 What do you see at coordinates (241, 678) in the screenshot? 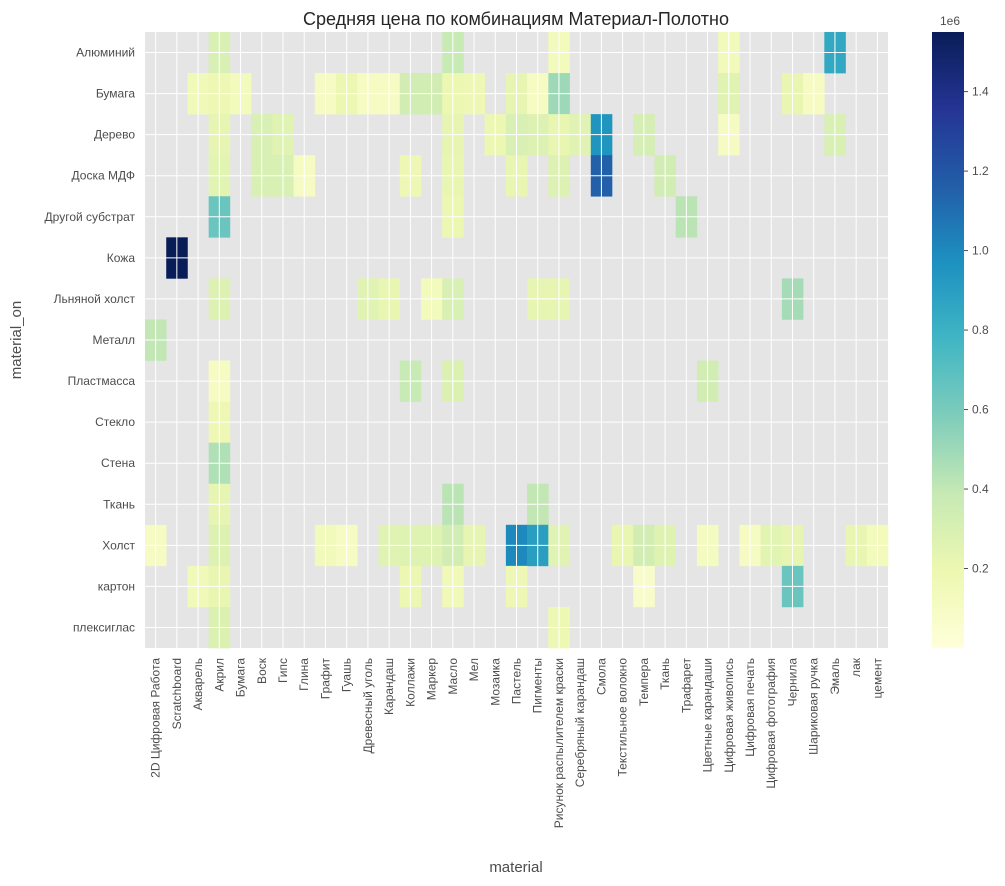
I see `x-tick-label: Бумага` at bounding box center [241, 678].